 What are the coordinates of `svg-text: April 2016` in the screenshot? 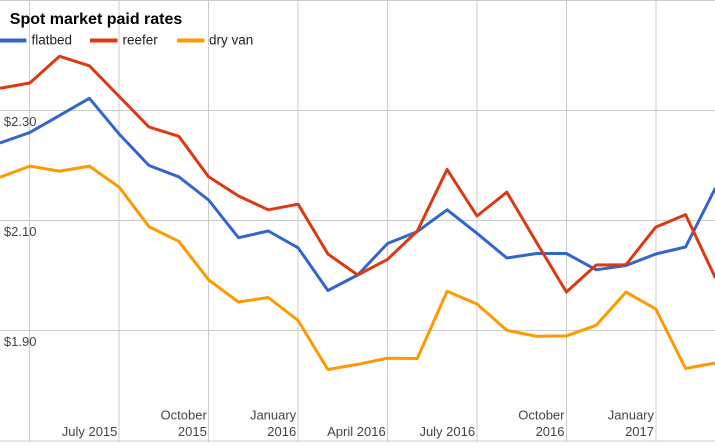 It's located at (356, 431).